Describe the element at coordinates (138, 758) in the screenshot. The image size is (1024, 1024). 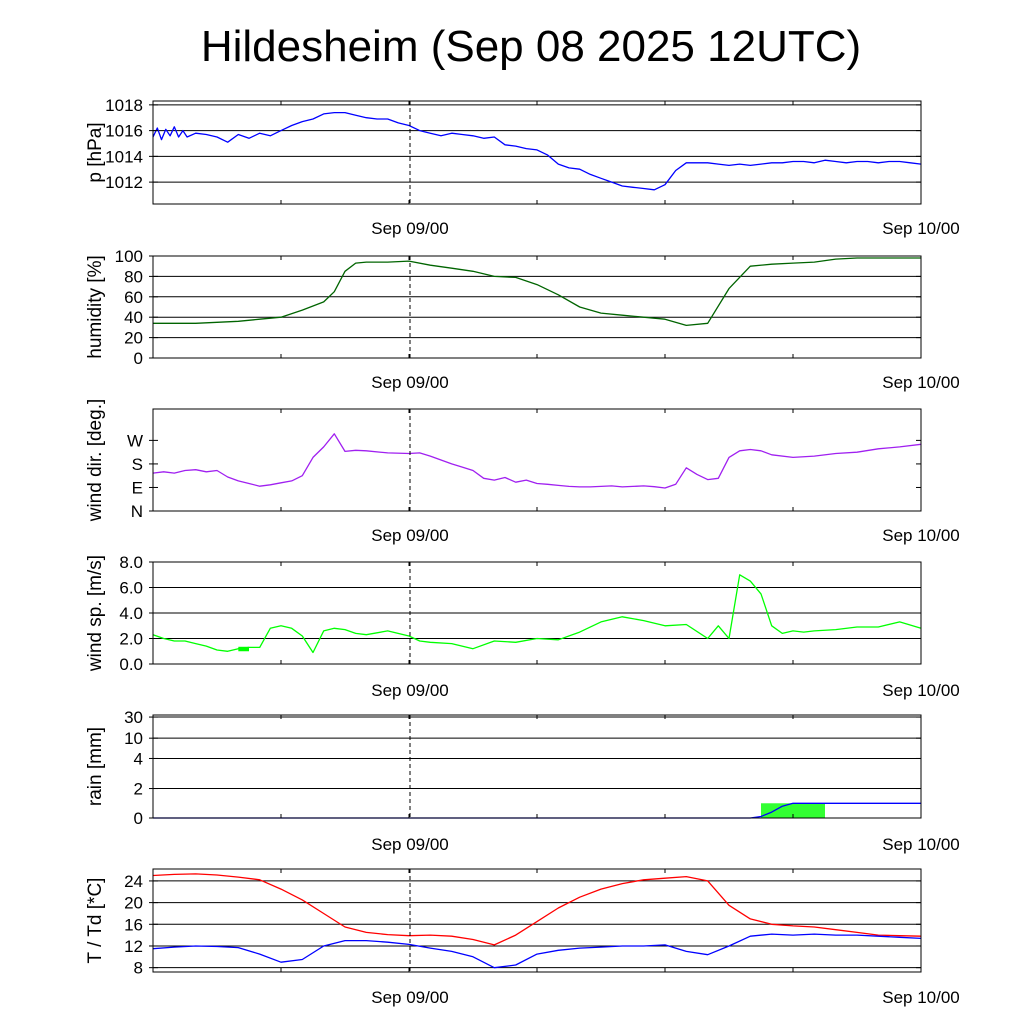
I see `y-tick-label: 4` at that location.